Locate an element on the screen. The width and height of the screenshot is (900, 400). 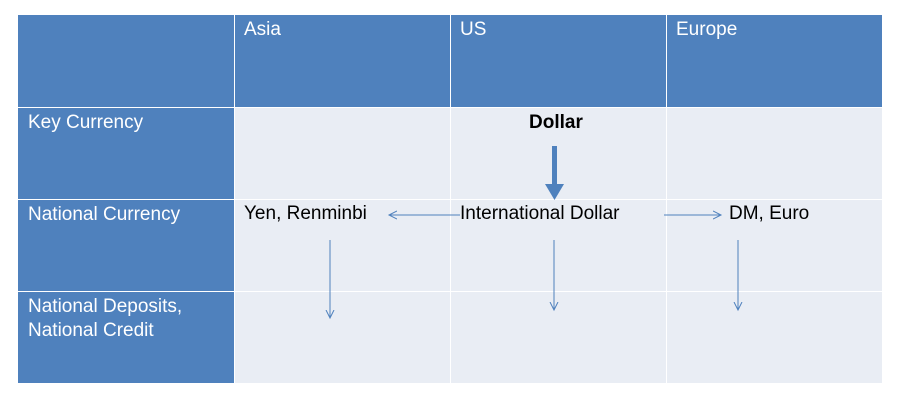
column-header-us: US is located at coordinates (558, 61).